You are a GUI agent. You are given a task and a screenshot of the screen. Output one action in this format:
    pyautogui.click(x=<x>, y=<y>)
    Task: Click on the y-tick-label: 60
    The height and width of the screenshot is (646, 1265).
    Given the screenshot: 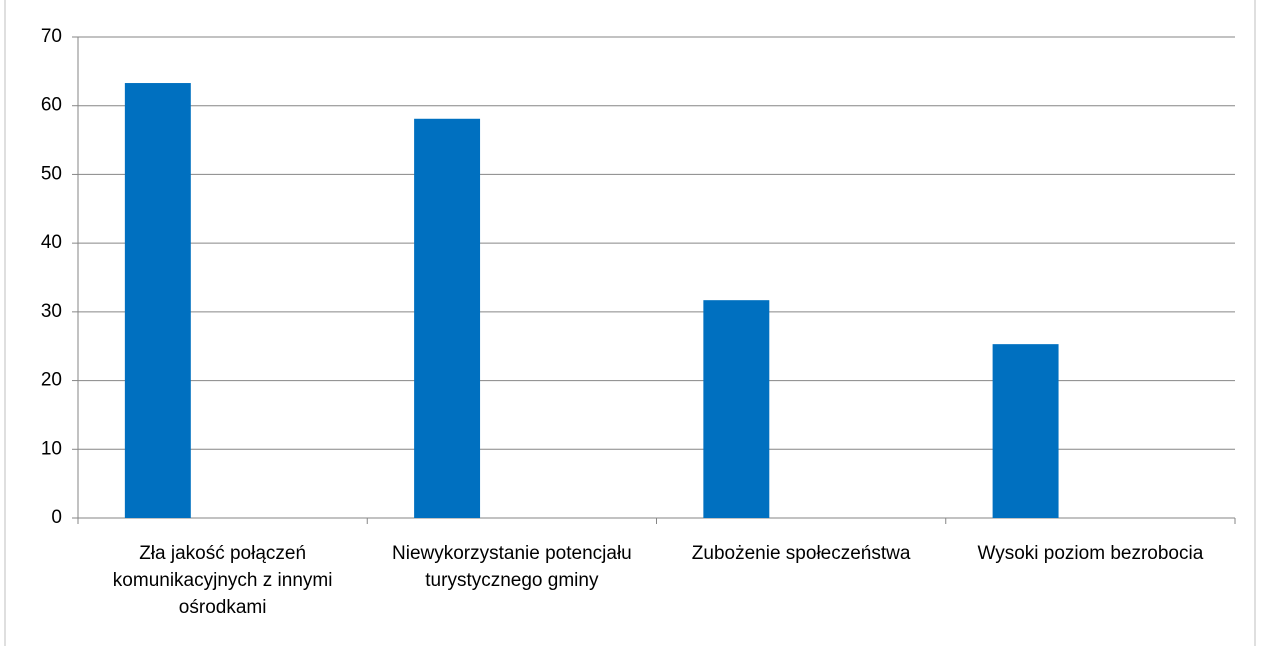 What is the action you would take?
    pyautogui.click(x=51, y=105)
    